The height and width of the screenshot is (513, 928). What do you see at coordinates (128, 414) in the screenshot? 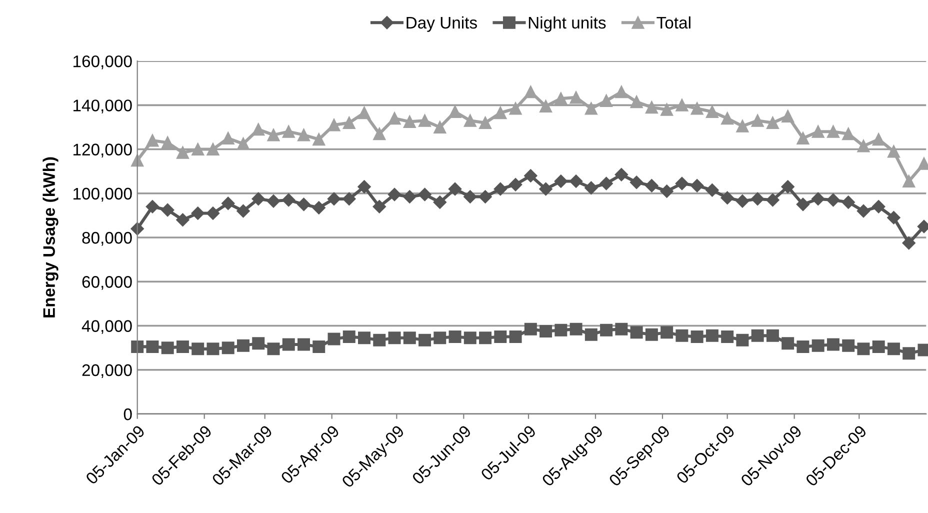
I see `y-tick-label: 0` at bounding box center [128, 414].